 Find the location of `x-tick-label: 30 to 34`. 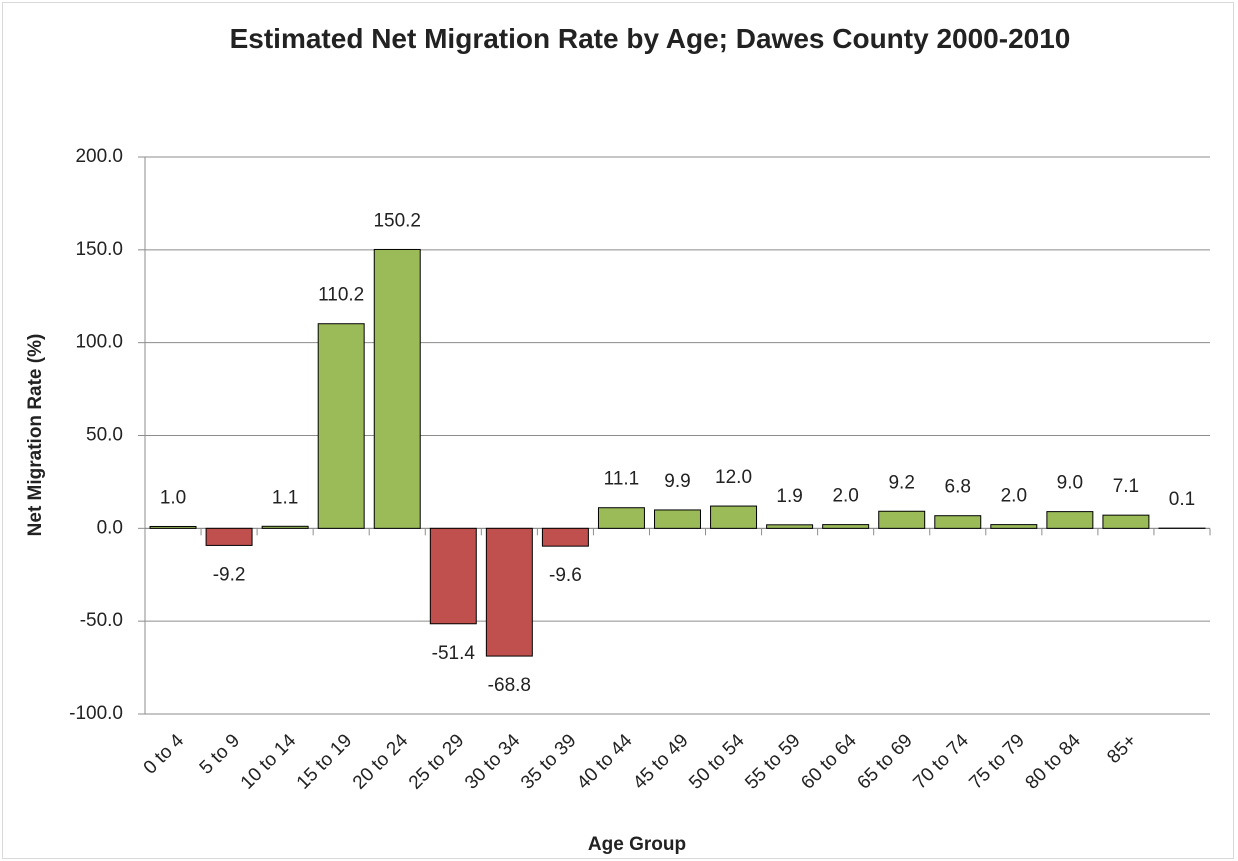

x-tick-label: 30 to 34 is located at coordinates (493, 762).